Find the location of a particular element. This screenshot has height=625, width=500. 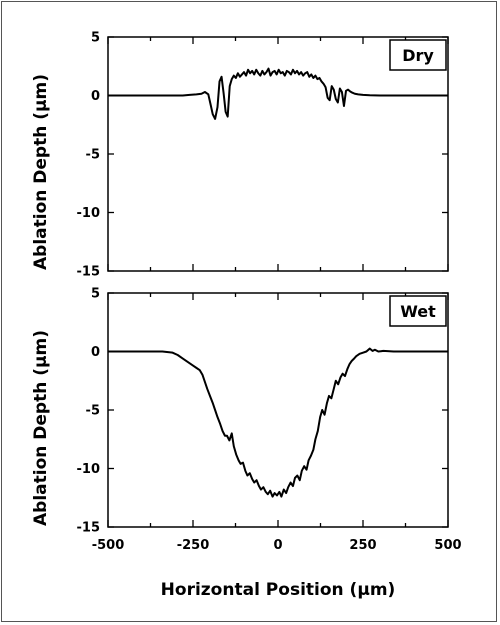

wet-x-tick-label: -250 is located at coordinates (193, 545).